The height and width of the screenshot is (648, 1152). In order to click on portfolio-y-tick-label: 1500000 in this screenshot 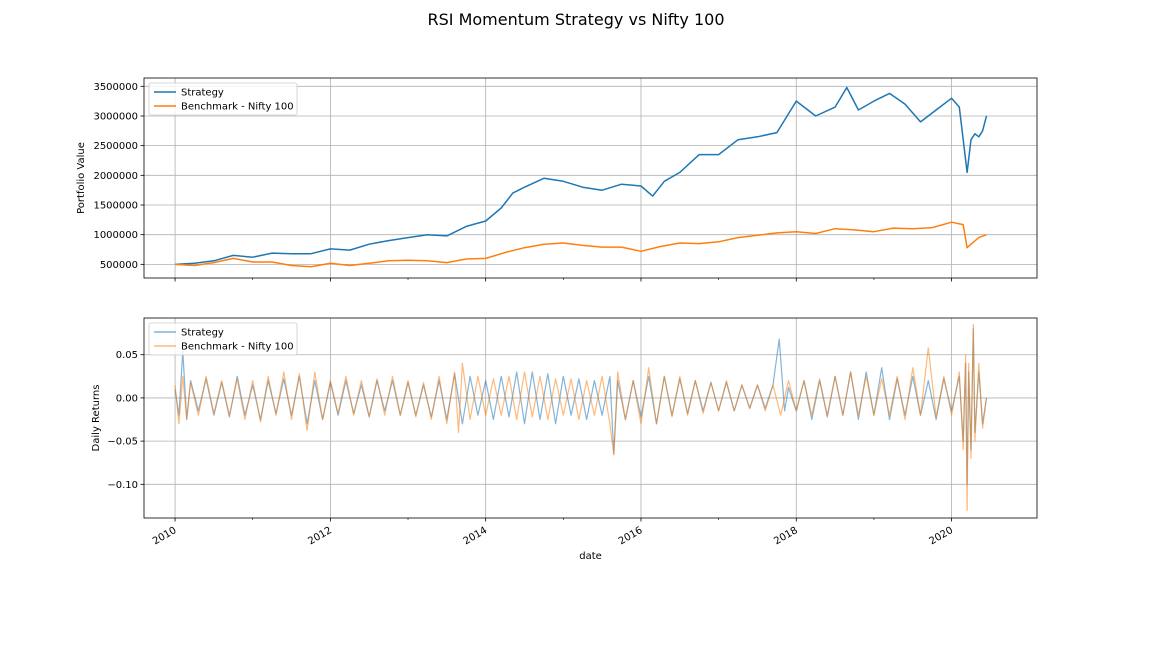, I will do `click(115, 206)`.